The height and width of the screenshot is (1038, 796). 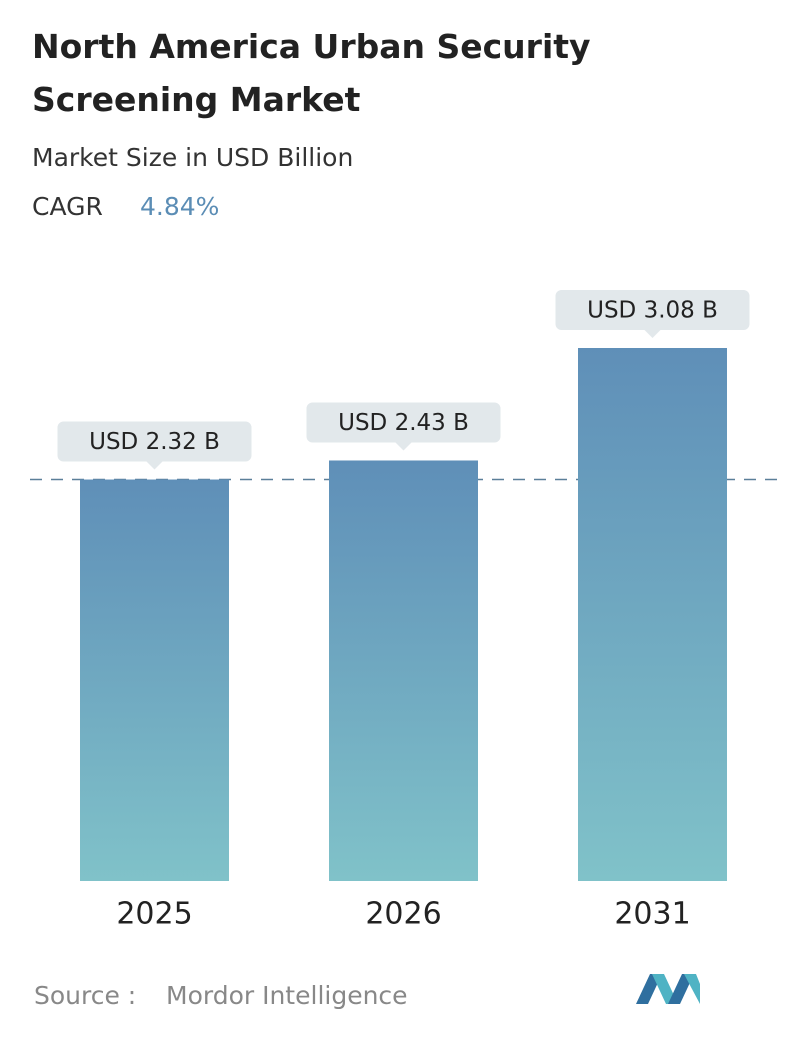 What do you see at coordinates (652, 914) in the screenshot?
I see `x-tick-label: 2031` at bounding box center [652, 914].